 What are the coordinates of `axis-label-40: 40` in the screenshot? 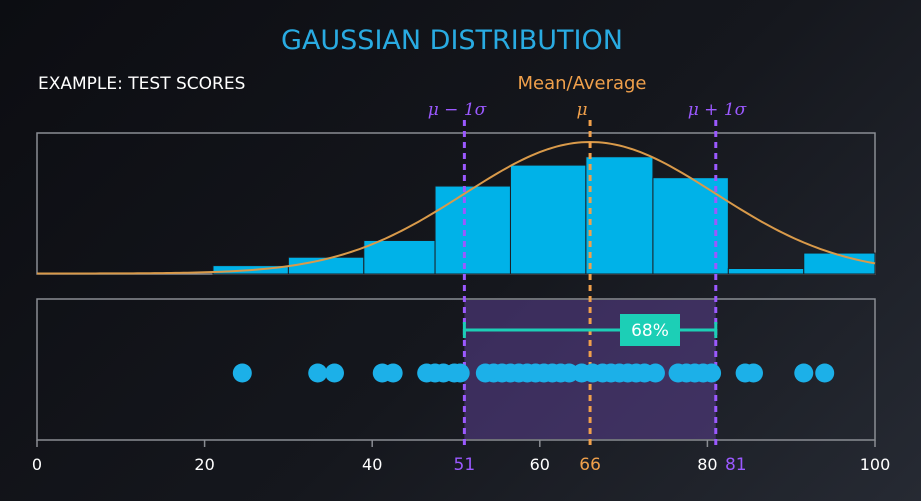 It's located at (372, 464).